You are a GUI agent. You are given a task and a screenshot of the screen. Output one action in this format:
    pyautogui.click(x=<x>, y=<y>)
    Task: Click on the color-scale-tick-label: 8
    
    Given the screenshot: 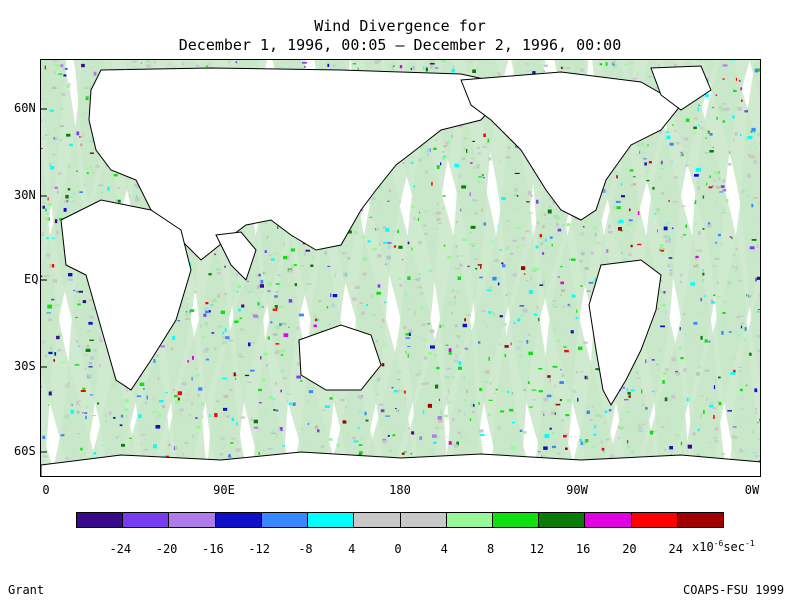 What is the action you would take?
    pyautogui.click(x=490, y=549)
    